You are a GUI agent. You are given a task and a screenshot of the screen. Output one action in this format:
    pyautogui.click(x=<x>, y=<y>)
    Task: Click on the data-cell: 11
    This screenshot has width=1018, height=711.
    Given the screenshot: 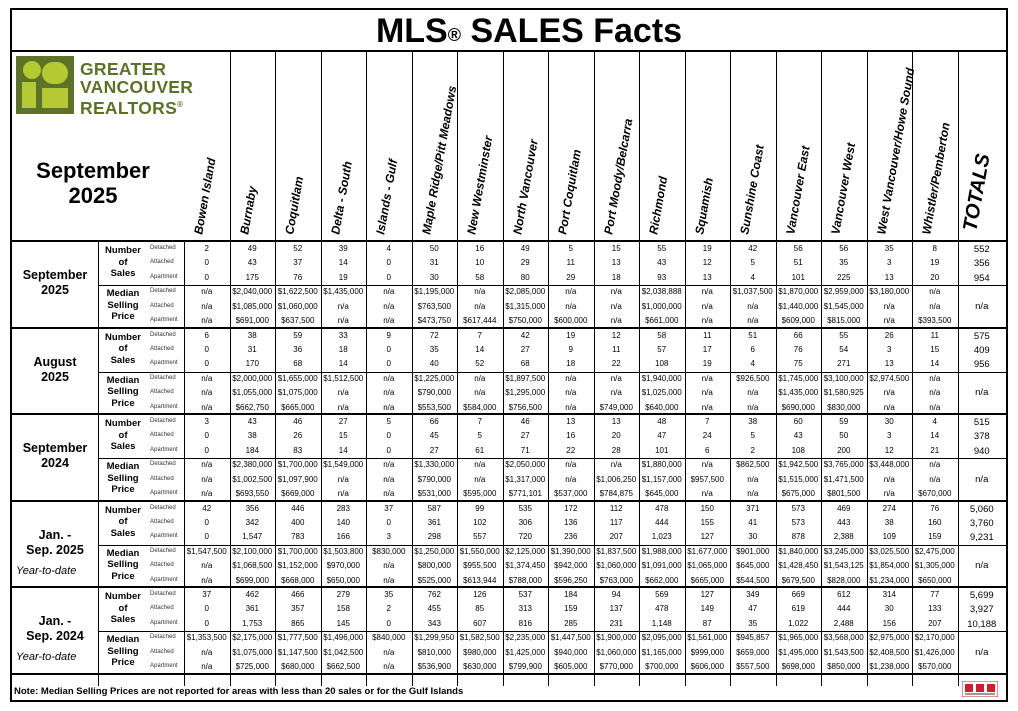 What is the action you would take?
    pyautogui.click(x=707, y=335)
    